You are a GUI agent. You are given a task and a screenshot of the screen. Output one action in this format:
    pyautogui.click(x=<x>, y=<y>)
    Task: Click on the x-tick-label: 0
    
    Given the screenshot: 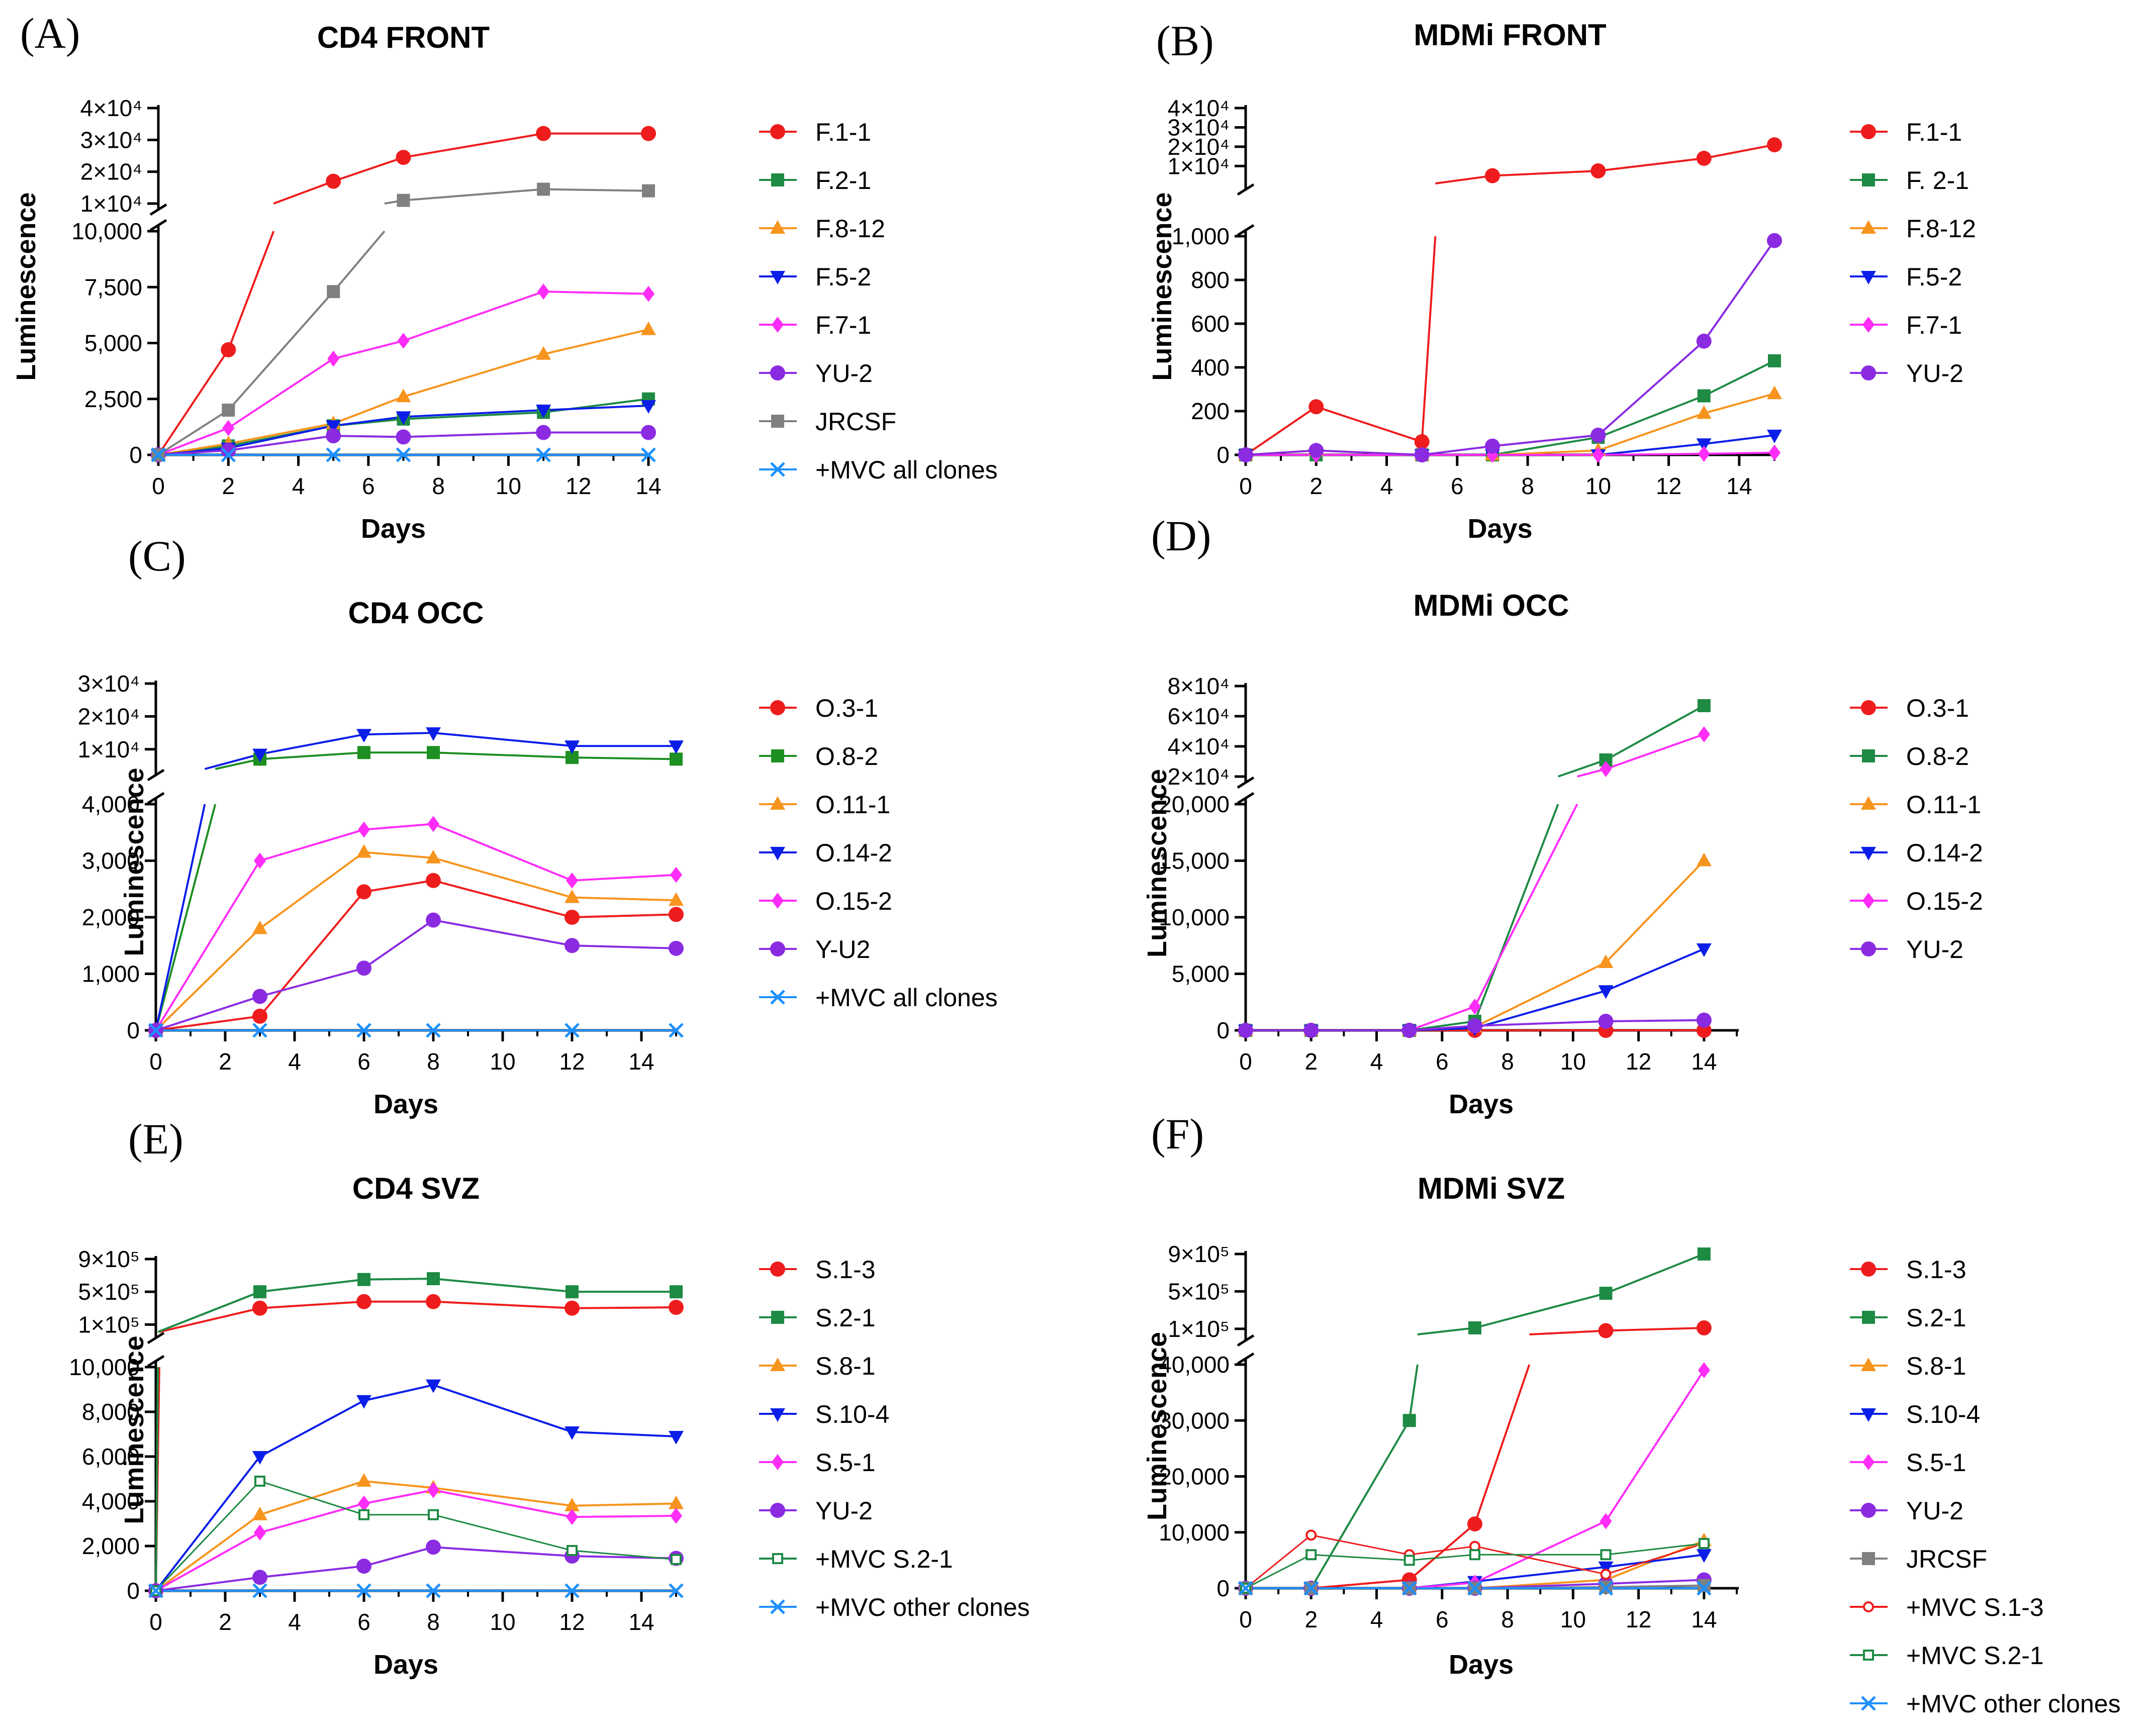 What is the action you would take?
    pyautogui.click(x=156, y=1061)
    